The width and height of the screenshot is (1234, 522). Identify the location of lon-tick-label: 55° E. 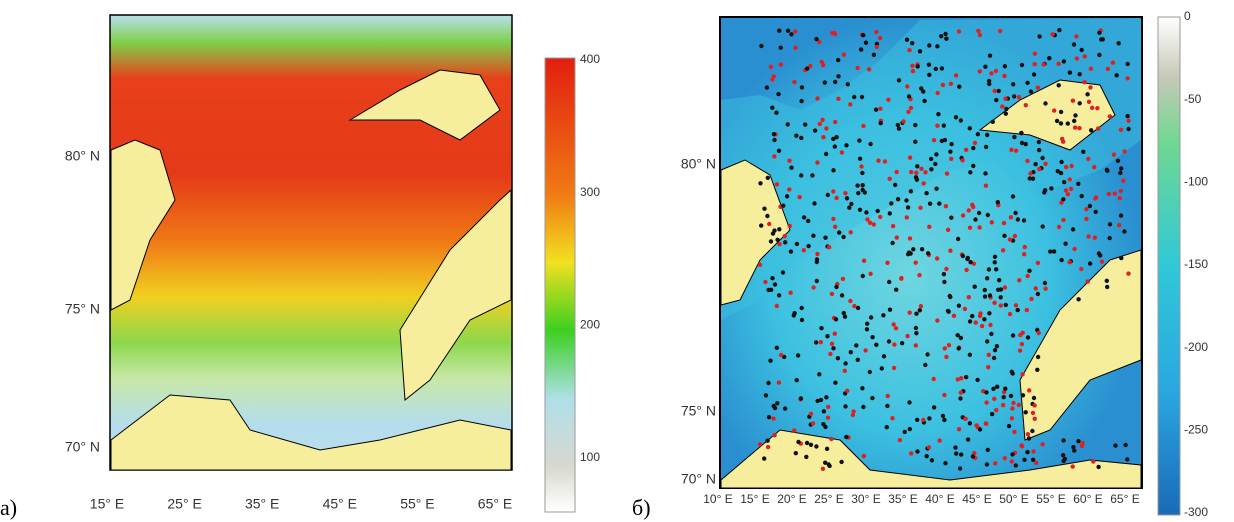
(1050, 499).